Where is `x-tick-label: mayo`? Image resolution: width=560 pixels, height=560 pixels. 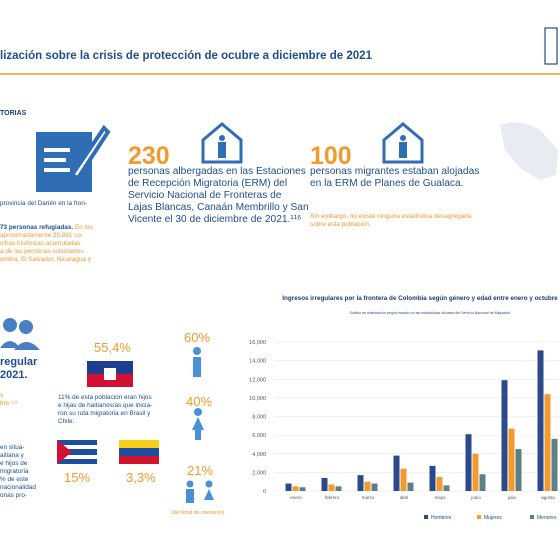 x-tick-label: mayo is located at coordinates (440, 497).